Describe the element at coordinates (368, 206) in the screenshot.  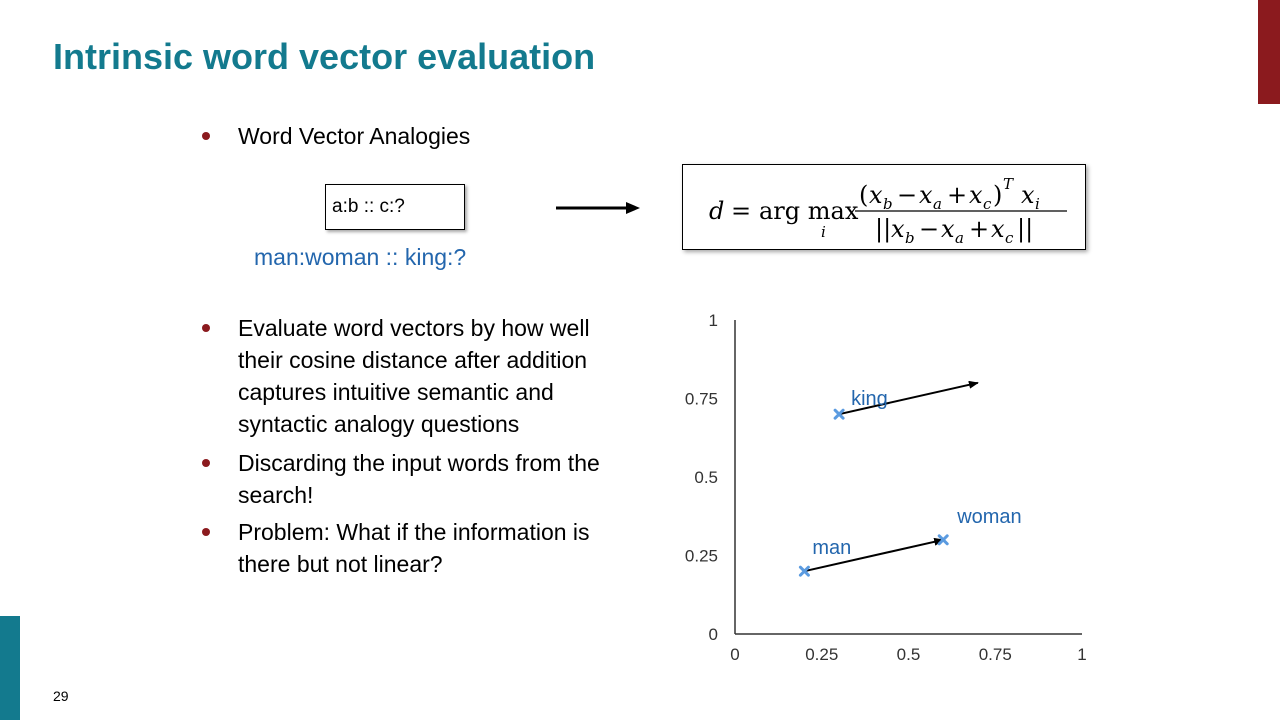
I see `analogy-pattern-text: a:b :: c:?` at that location.